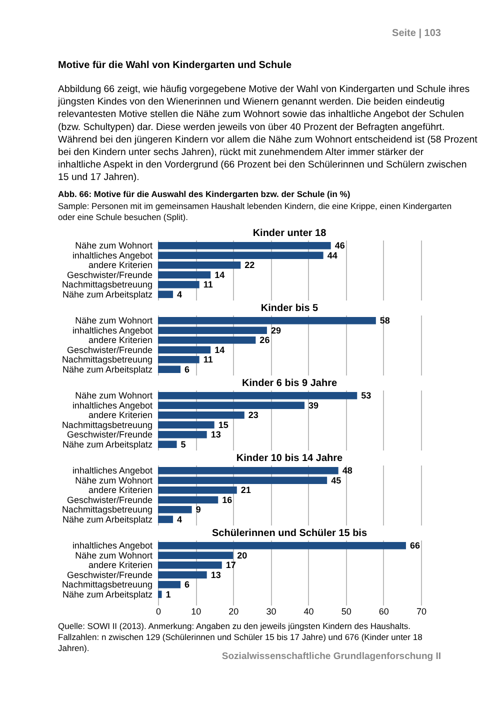 This screenshot has height=712, width=504. What do you see at coordinates (196, 611) in the screenshot?
I see `x-tick-label: 10` at bounding box center [196, 611].